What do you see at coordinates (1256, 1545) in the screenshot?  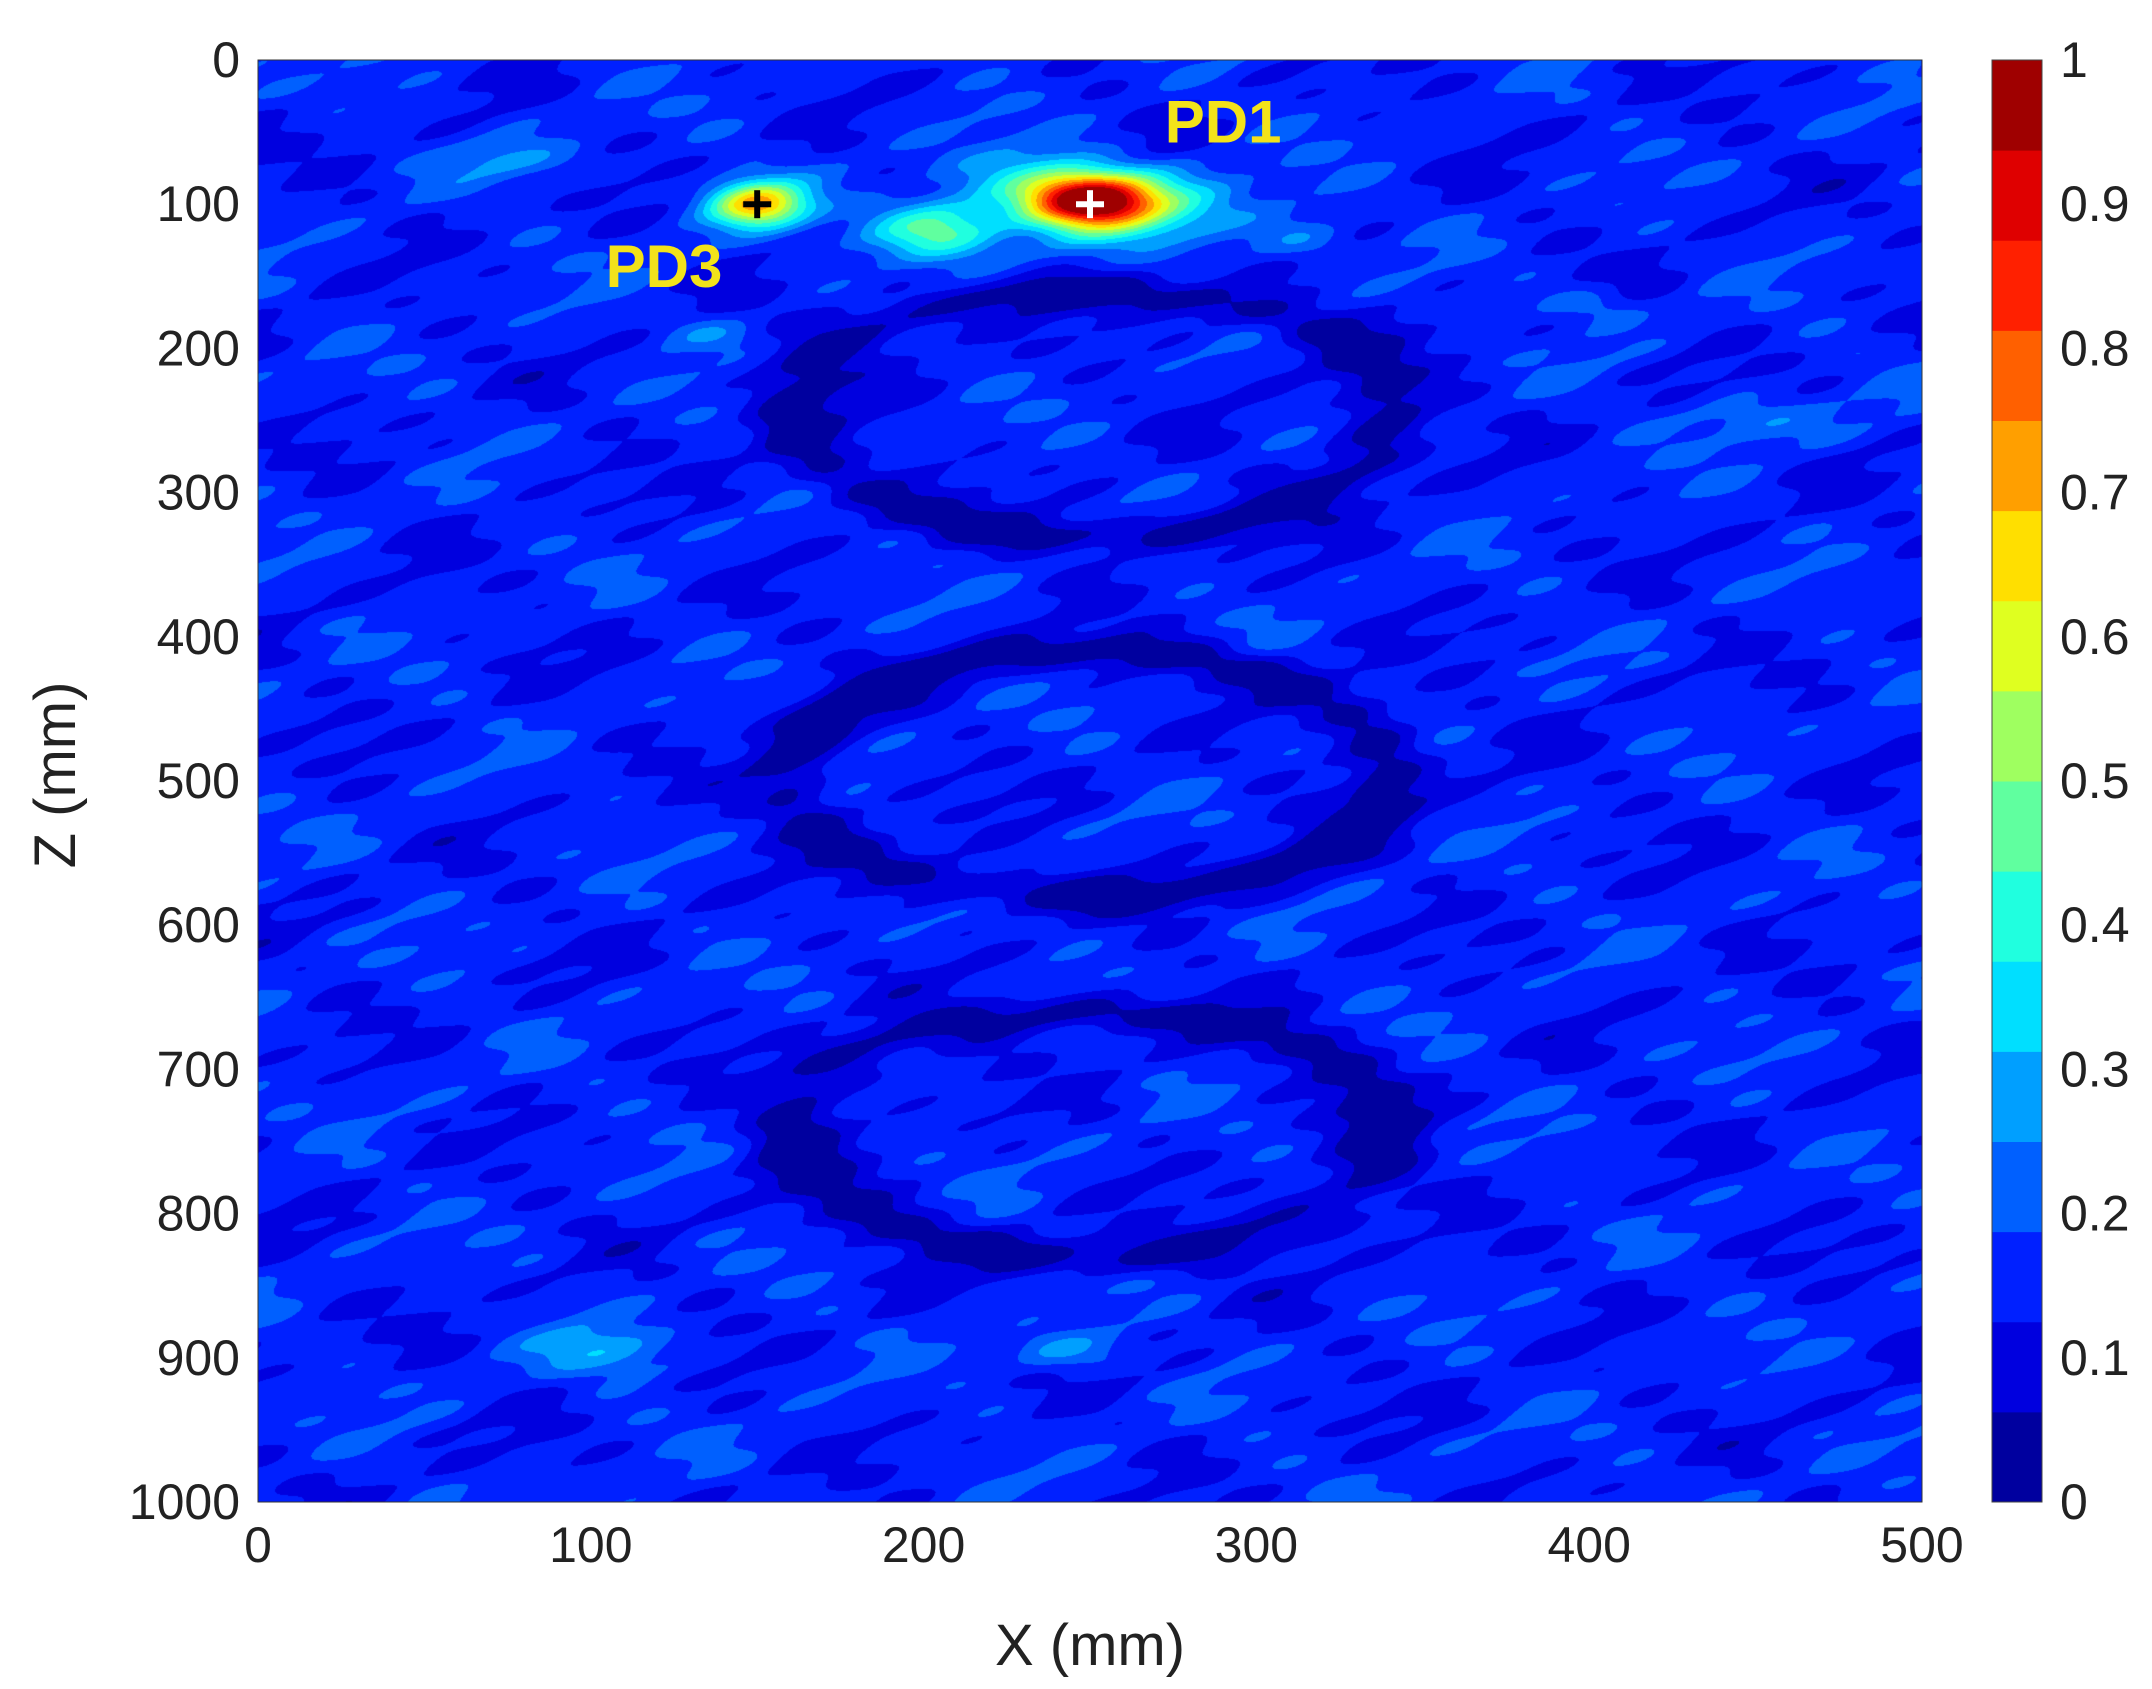 I see `x-tick-label: 300` at bounding box center [1256, 1545].